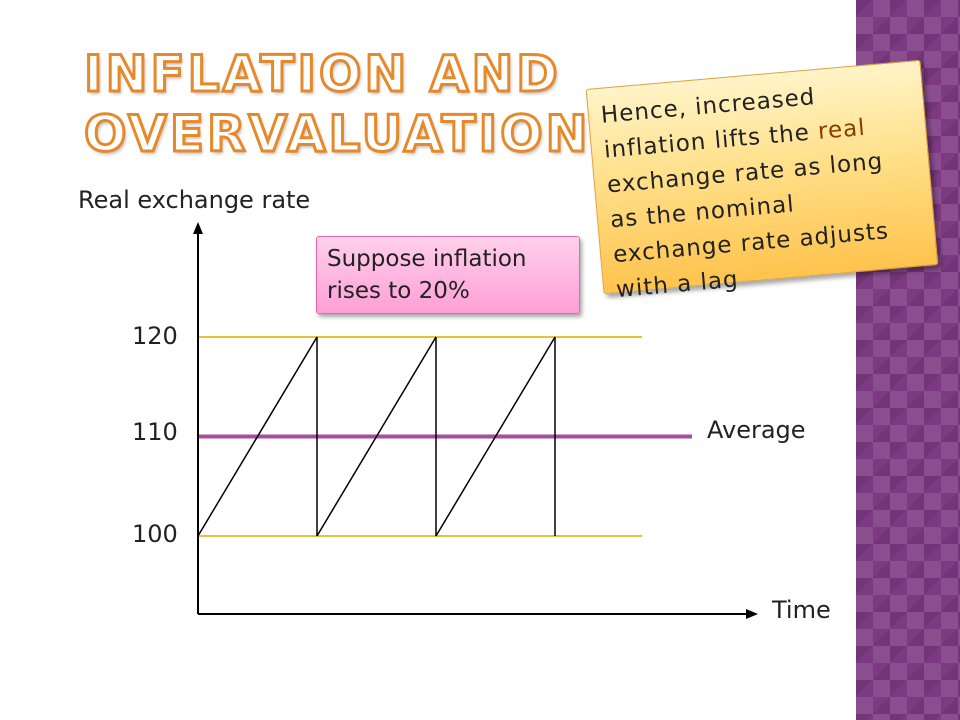 Image resolution: width=960 pixels, height=720 pixels. What do you see at coordinates (756, 430) in the screenshot?
I see `average-label: Average` at bounding box center [756, 430].